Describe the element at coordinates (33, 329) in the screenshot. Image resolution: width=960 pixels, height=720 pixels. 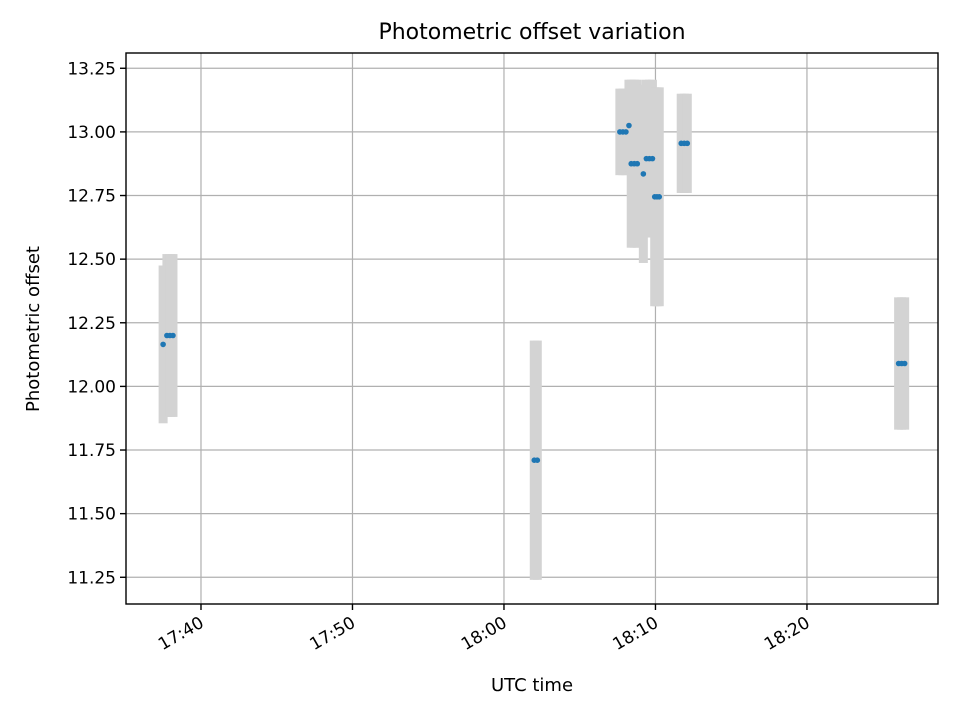
I see `y-axis-label: Photometric offset` at that location.